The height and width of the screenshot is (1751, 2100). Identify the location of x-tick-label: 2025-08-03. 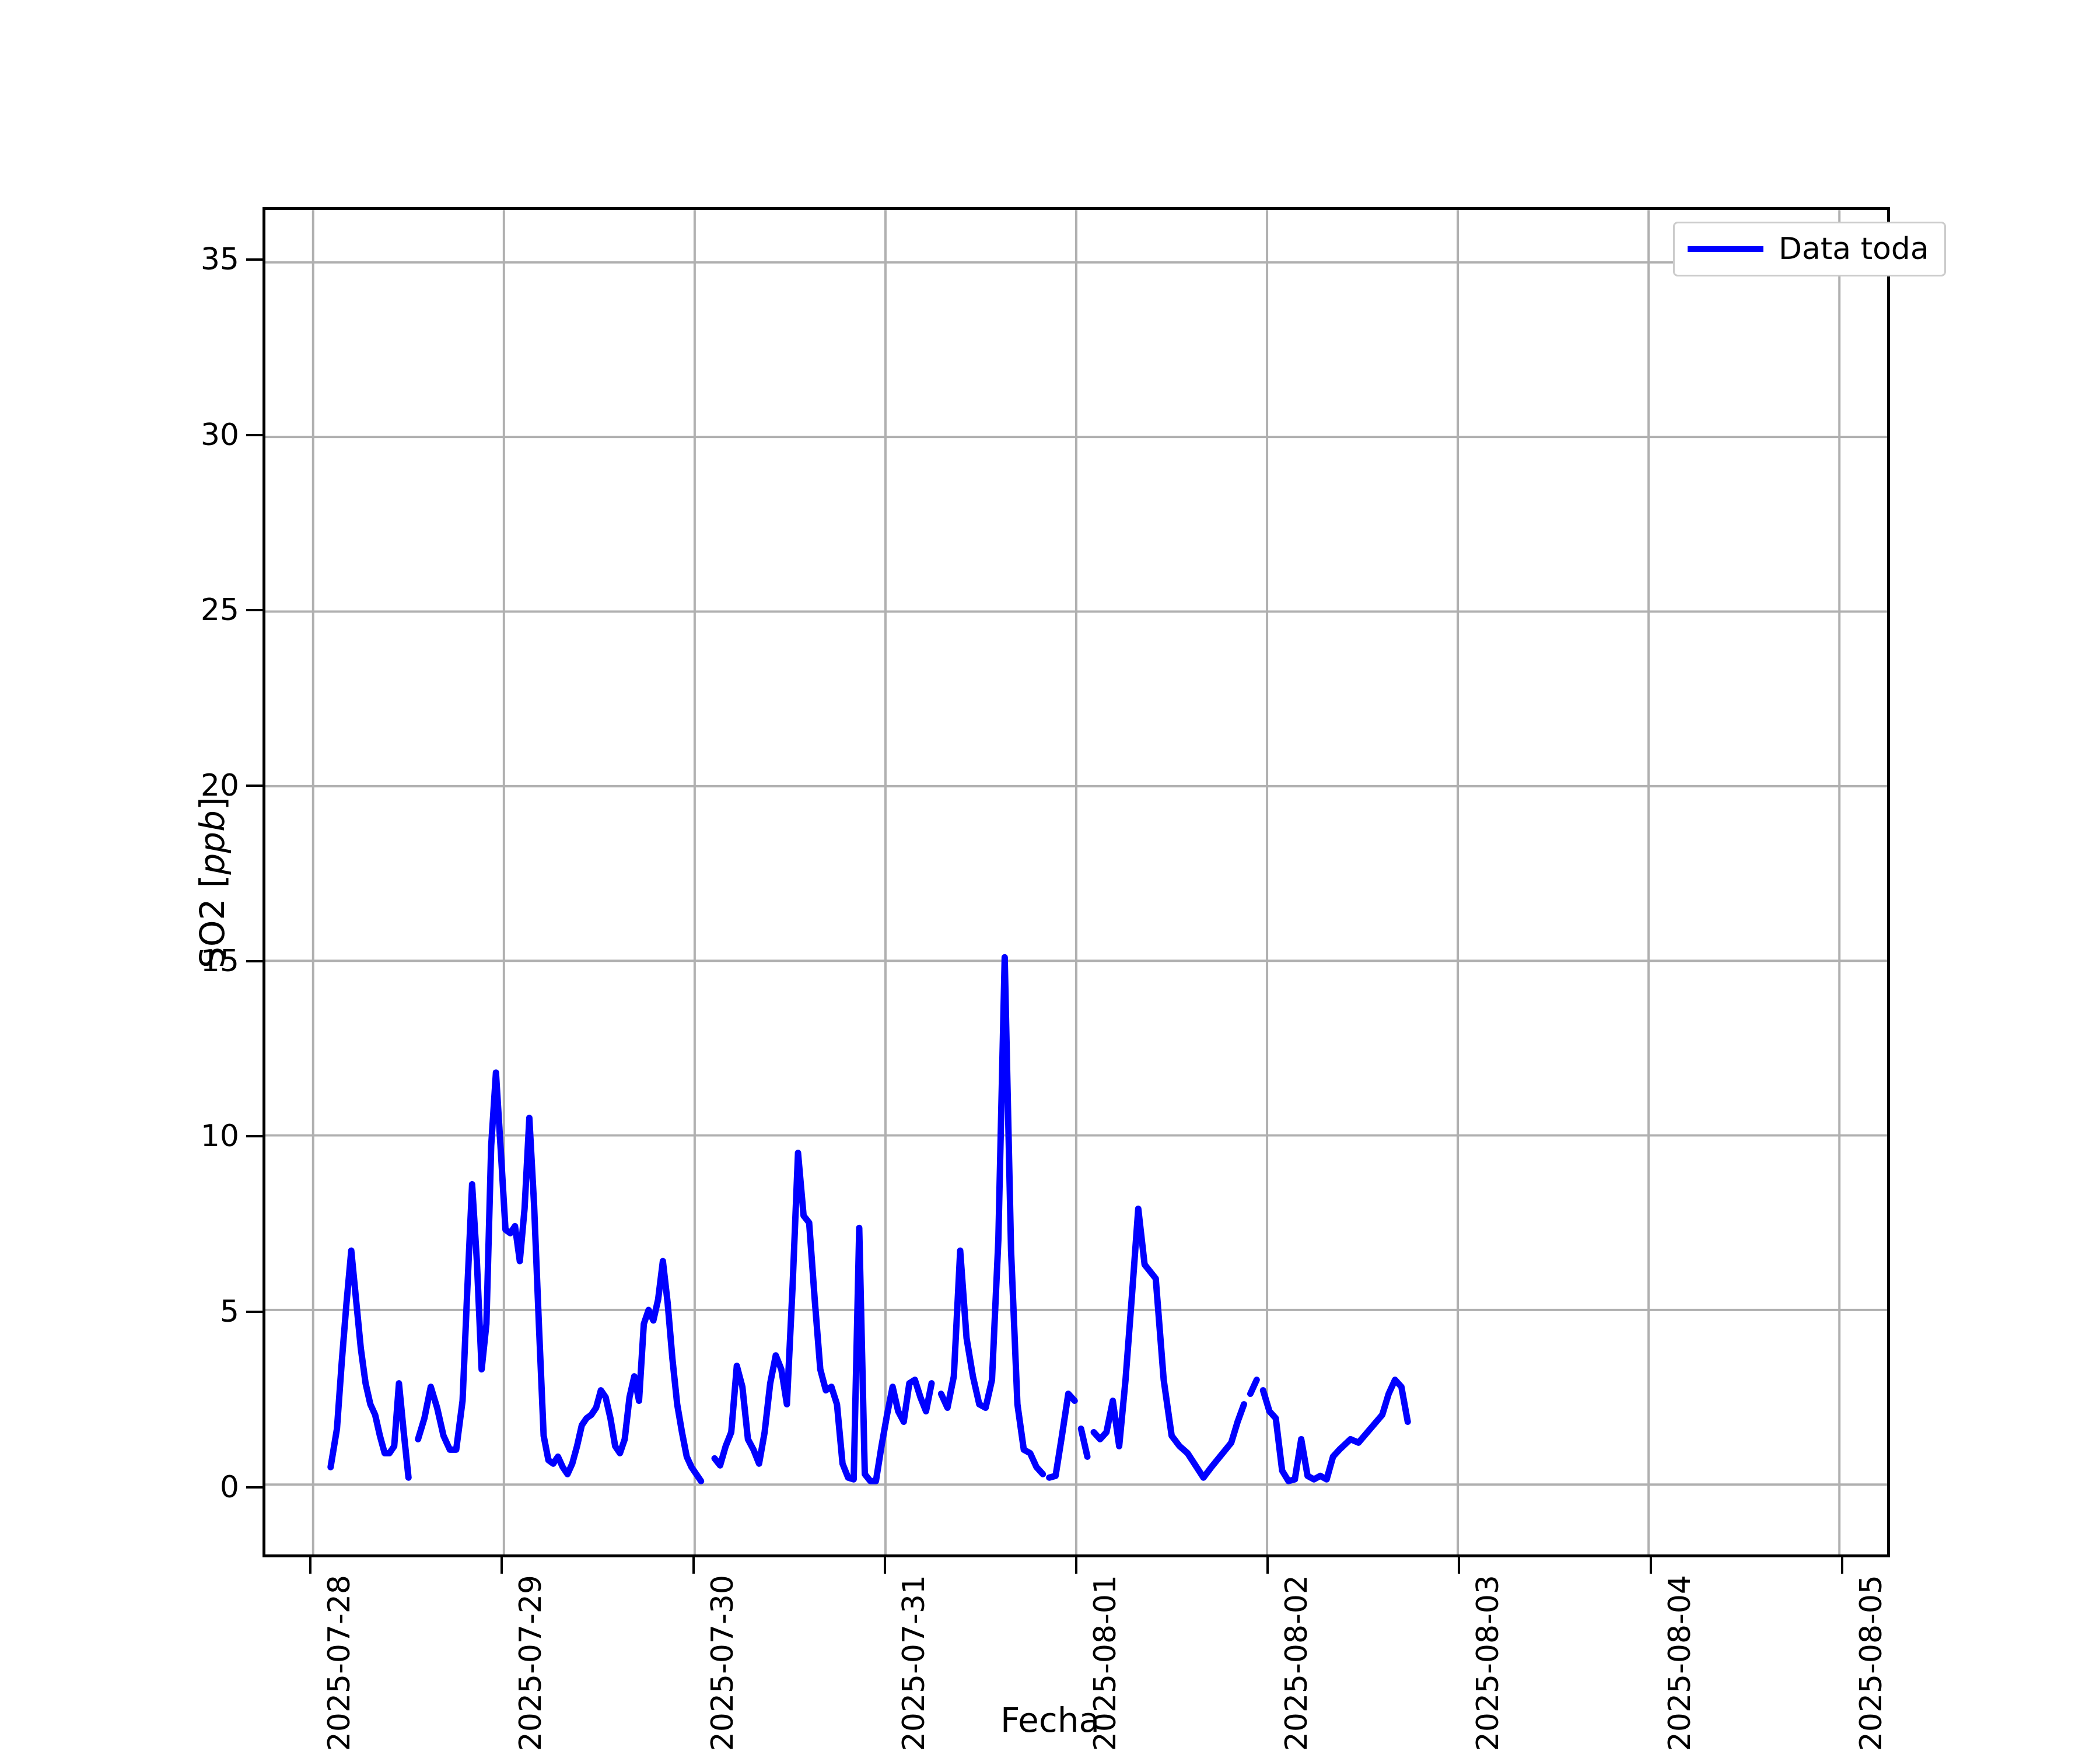
(1489, 1663).